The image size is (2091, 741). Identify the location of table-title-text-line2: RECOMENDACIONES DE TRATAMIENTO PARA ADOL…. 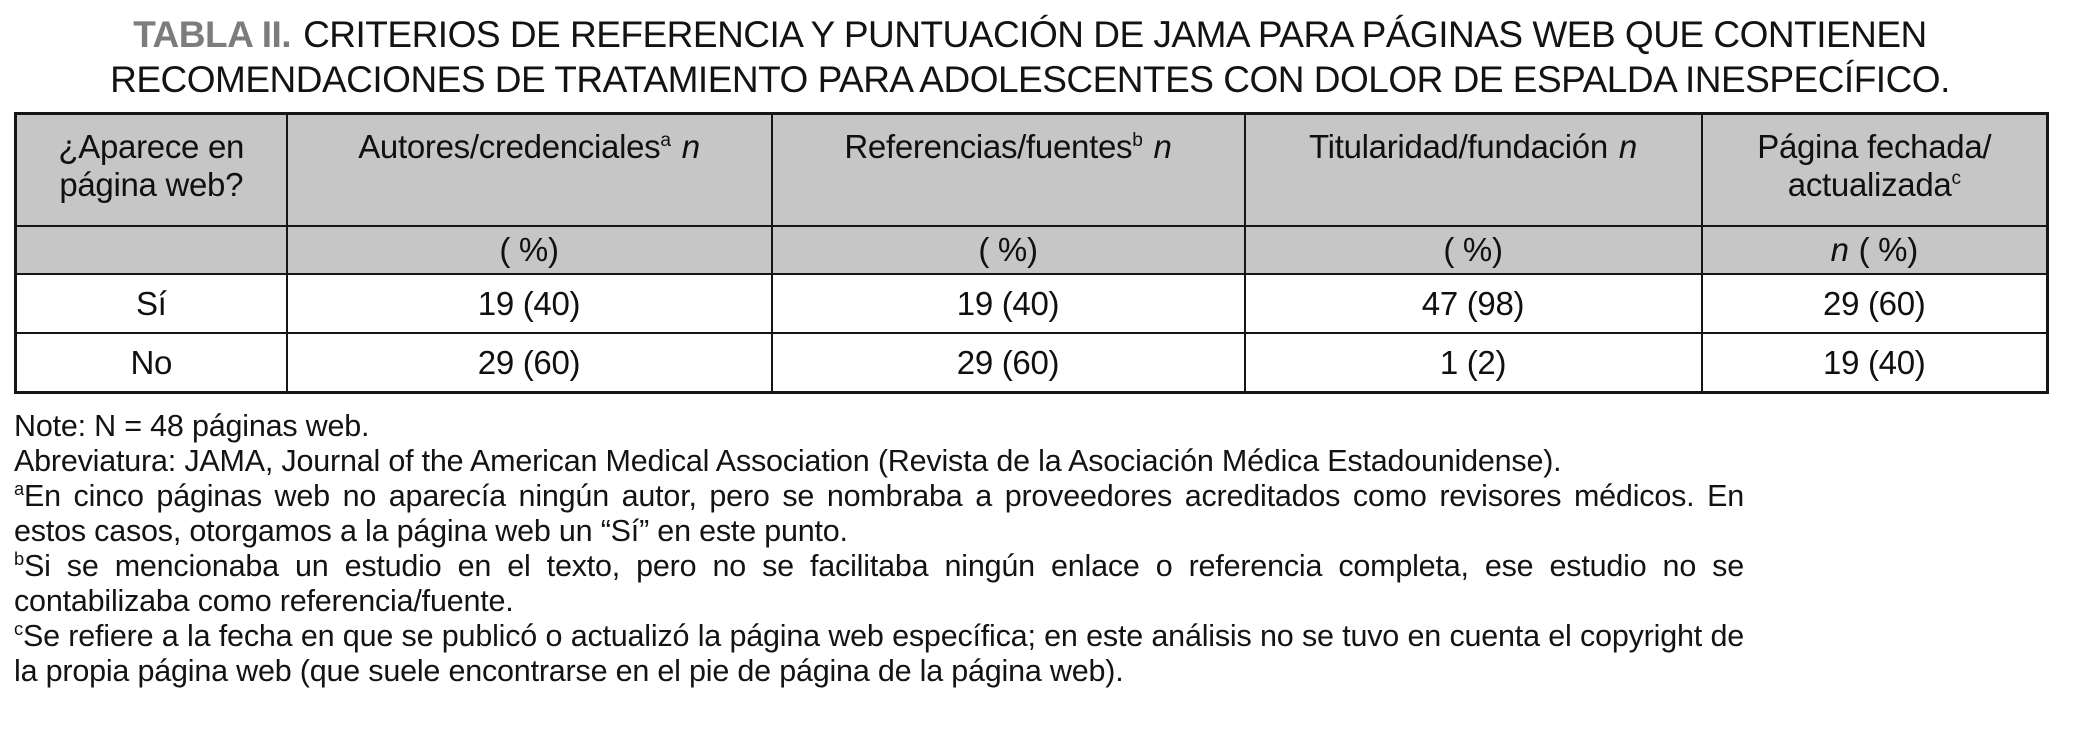
(1030, 79).